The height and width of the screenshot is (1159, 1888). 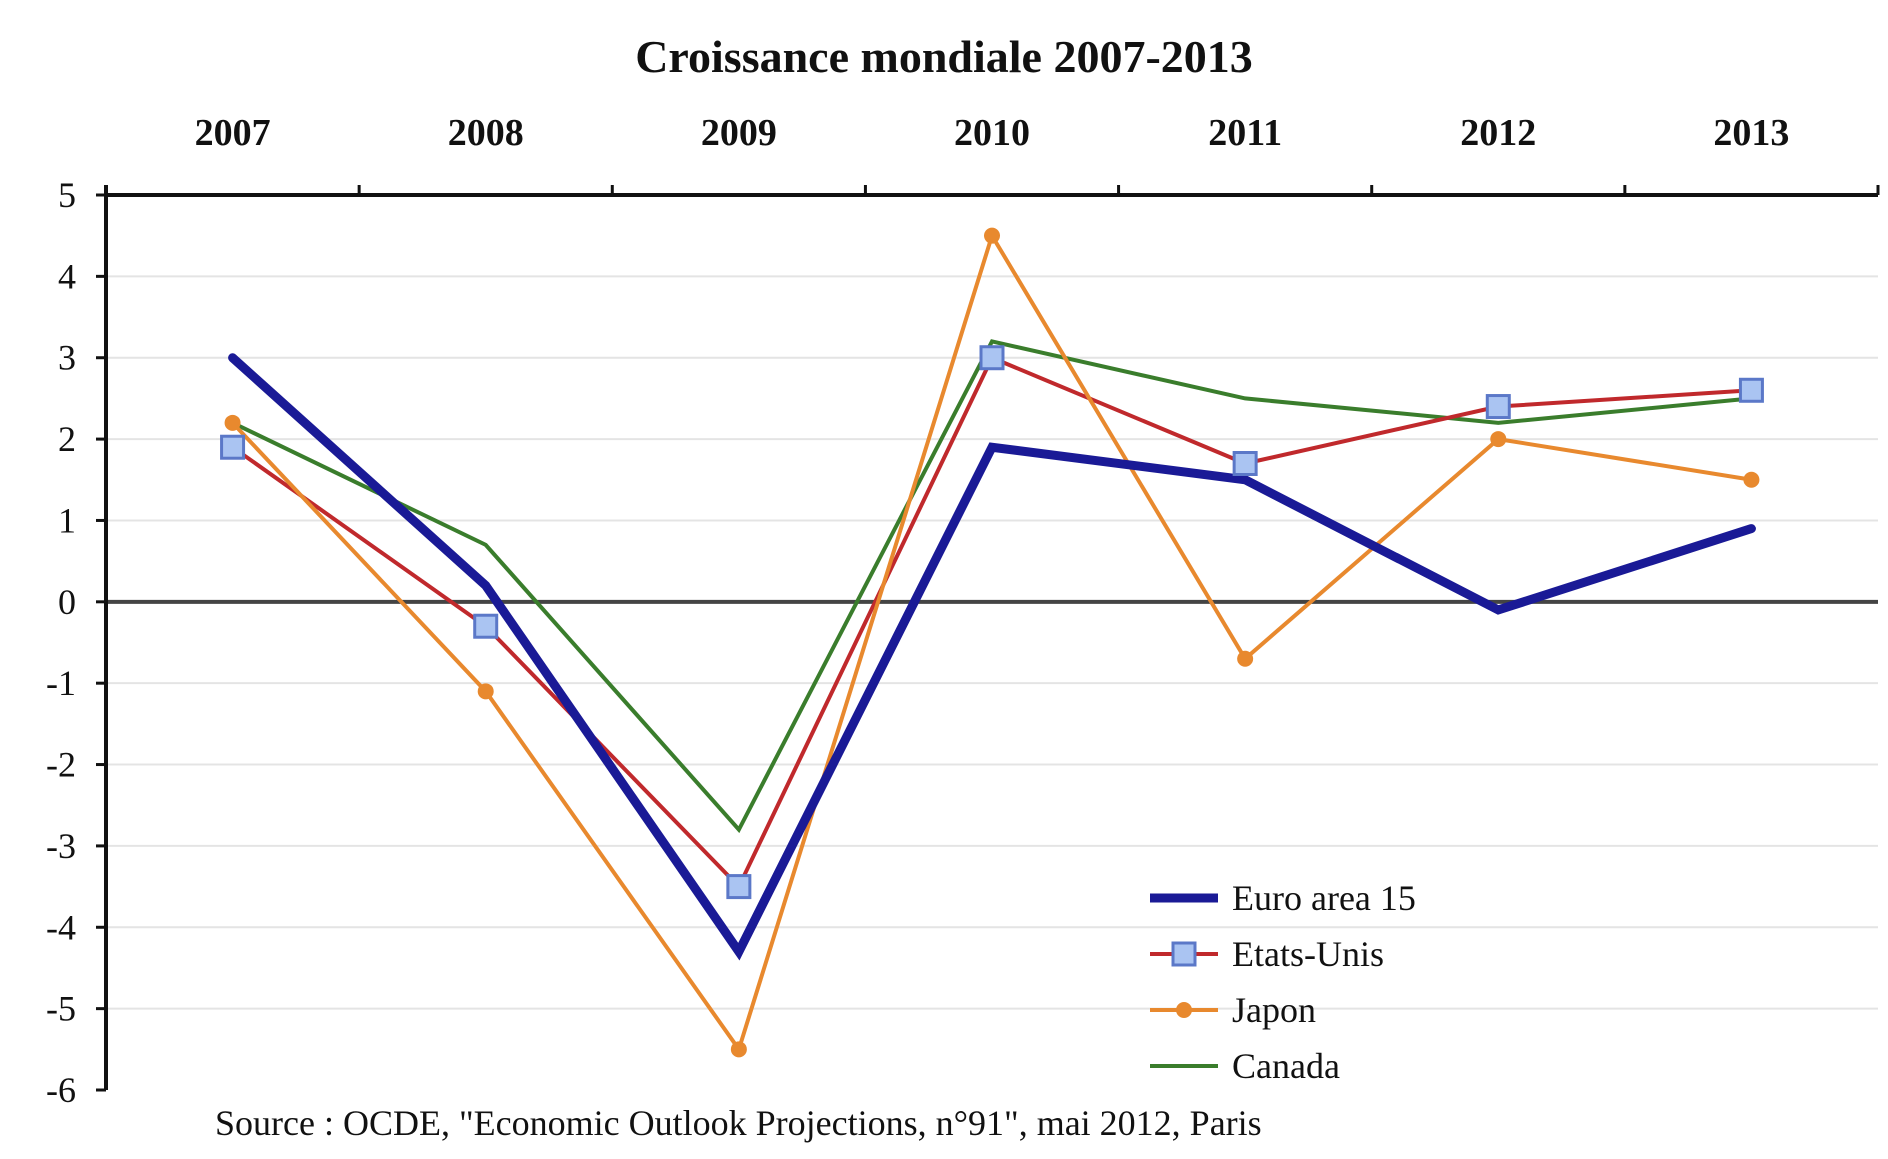 I want to click on legend-marker-japon, so click(x=1184, y=1010).